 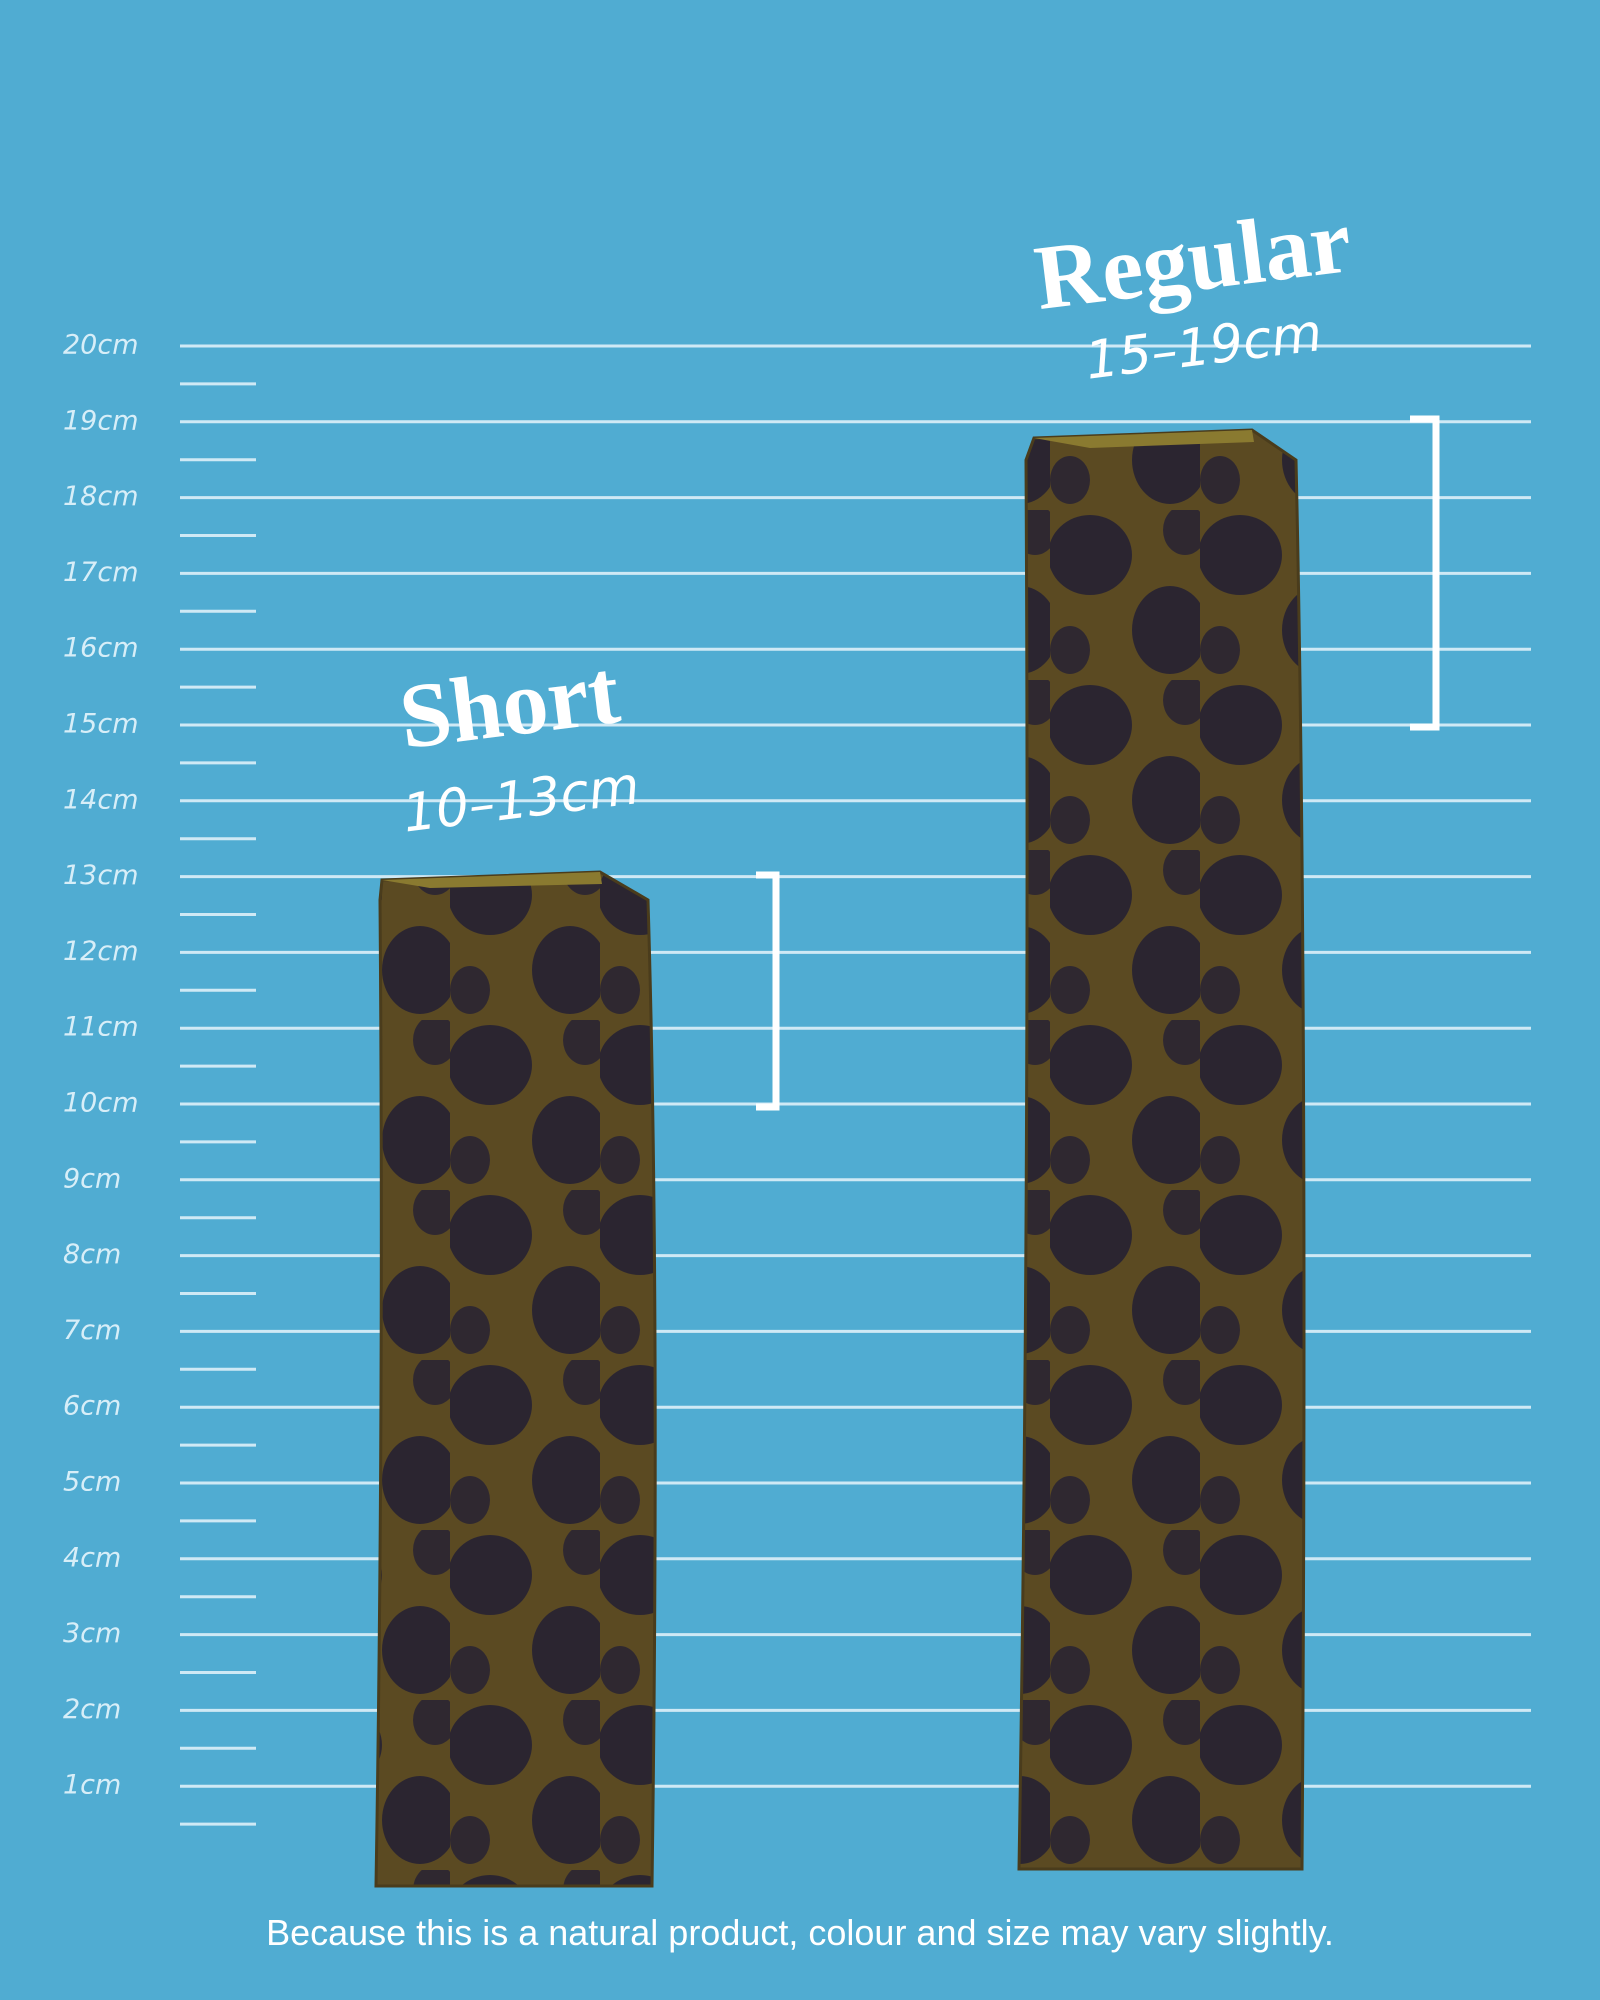 I want to click on ruler-label: 12cm, so click(x=101, y=951).